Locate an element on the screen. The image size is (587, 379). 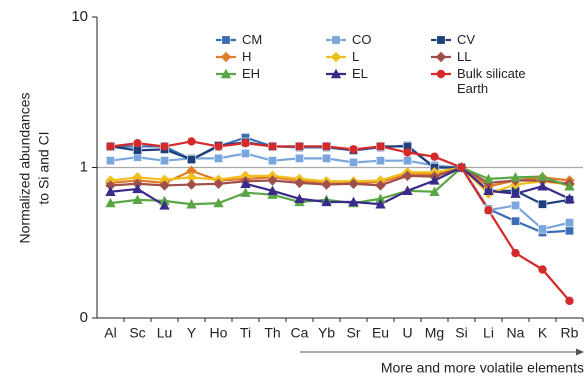
x-tick-label: Y is located at coordinates (192, 333).